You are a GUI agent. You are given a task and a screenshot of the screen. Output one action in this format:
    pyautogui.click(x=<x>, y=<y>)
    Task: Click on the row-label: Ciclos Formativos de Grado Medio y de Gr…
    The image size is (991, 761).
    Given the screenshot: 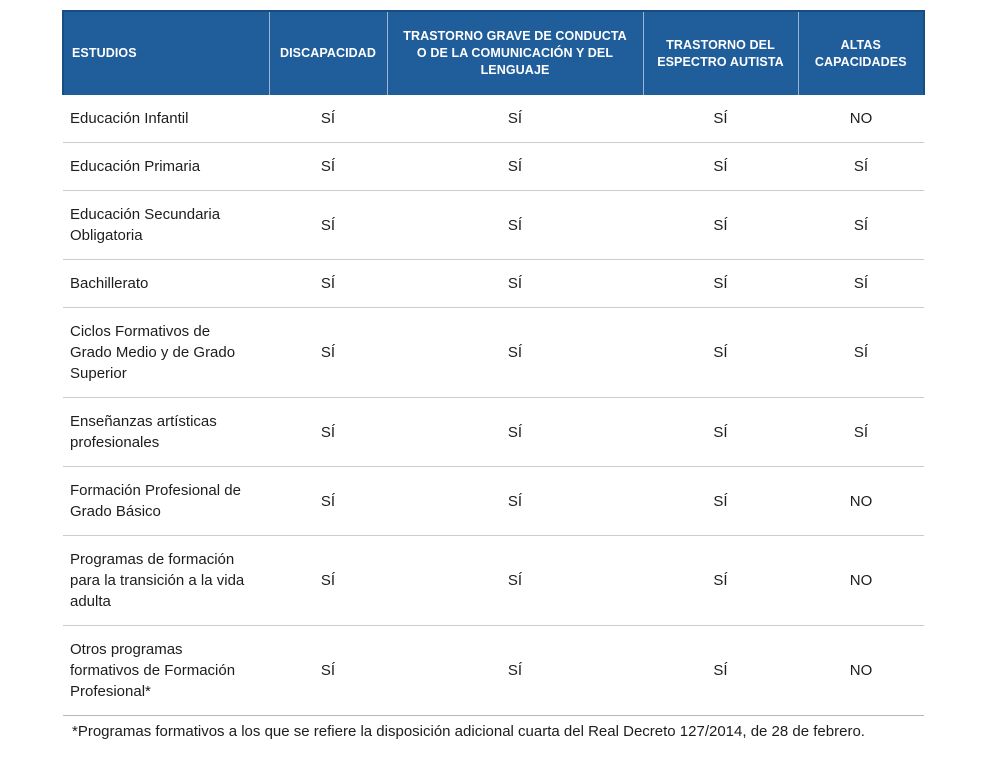 What is the action you would take?
    pyautogui.click(x=166, y=352)
    